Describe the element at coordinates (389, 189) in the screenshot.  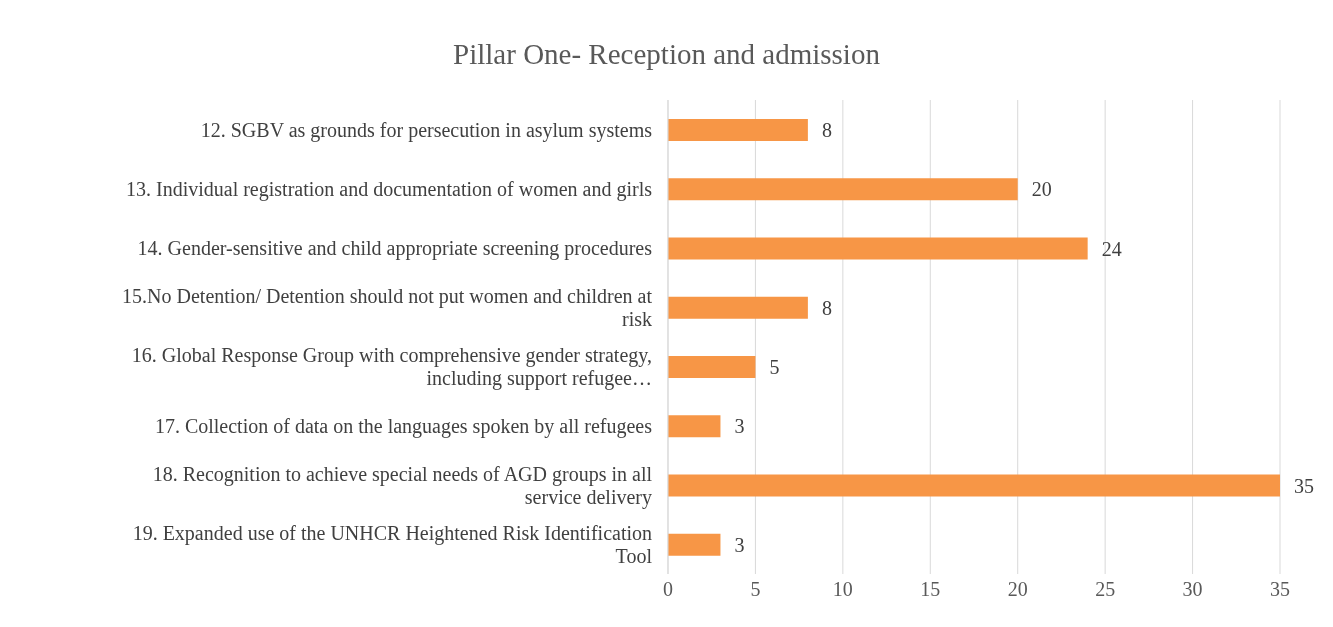
I see `y-tick-label: 13. Individual registration and documentation of women and girls` at that location.